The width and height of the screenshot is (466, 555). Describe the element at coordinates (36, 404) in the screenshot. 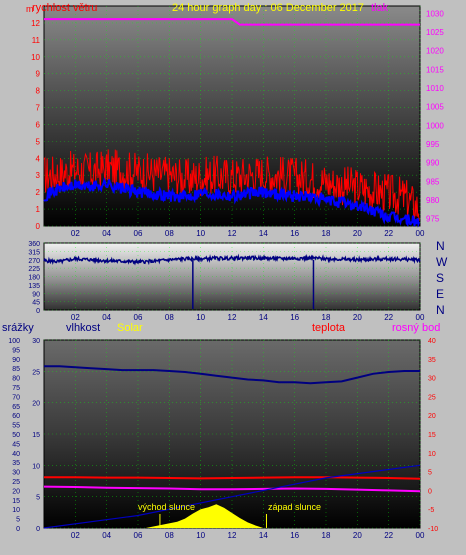

I see `rain-tick-label: 20` at that location.